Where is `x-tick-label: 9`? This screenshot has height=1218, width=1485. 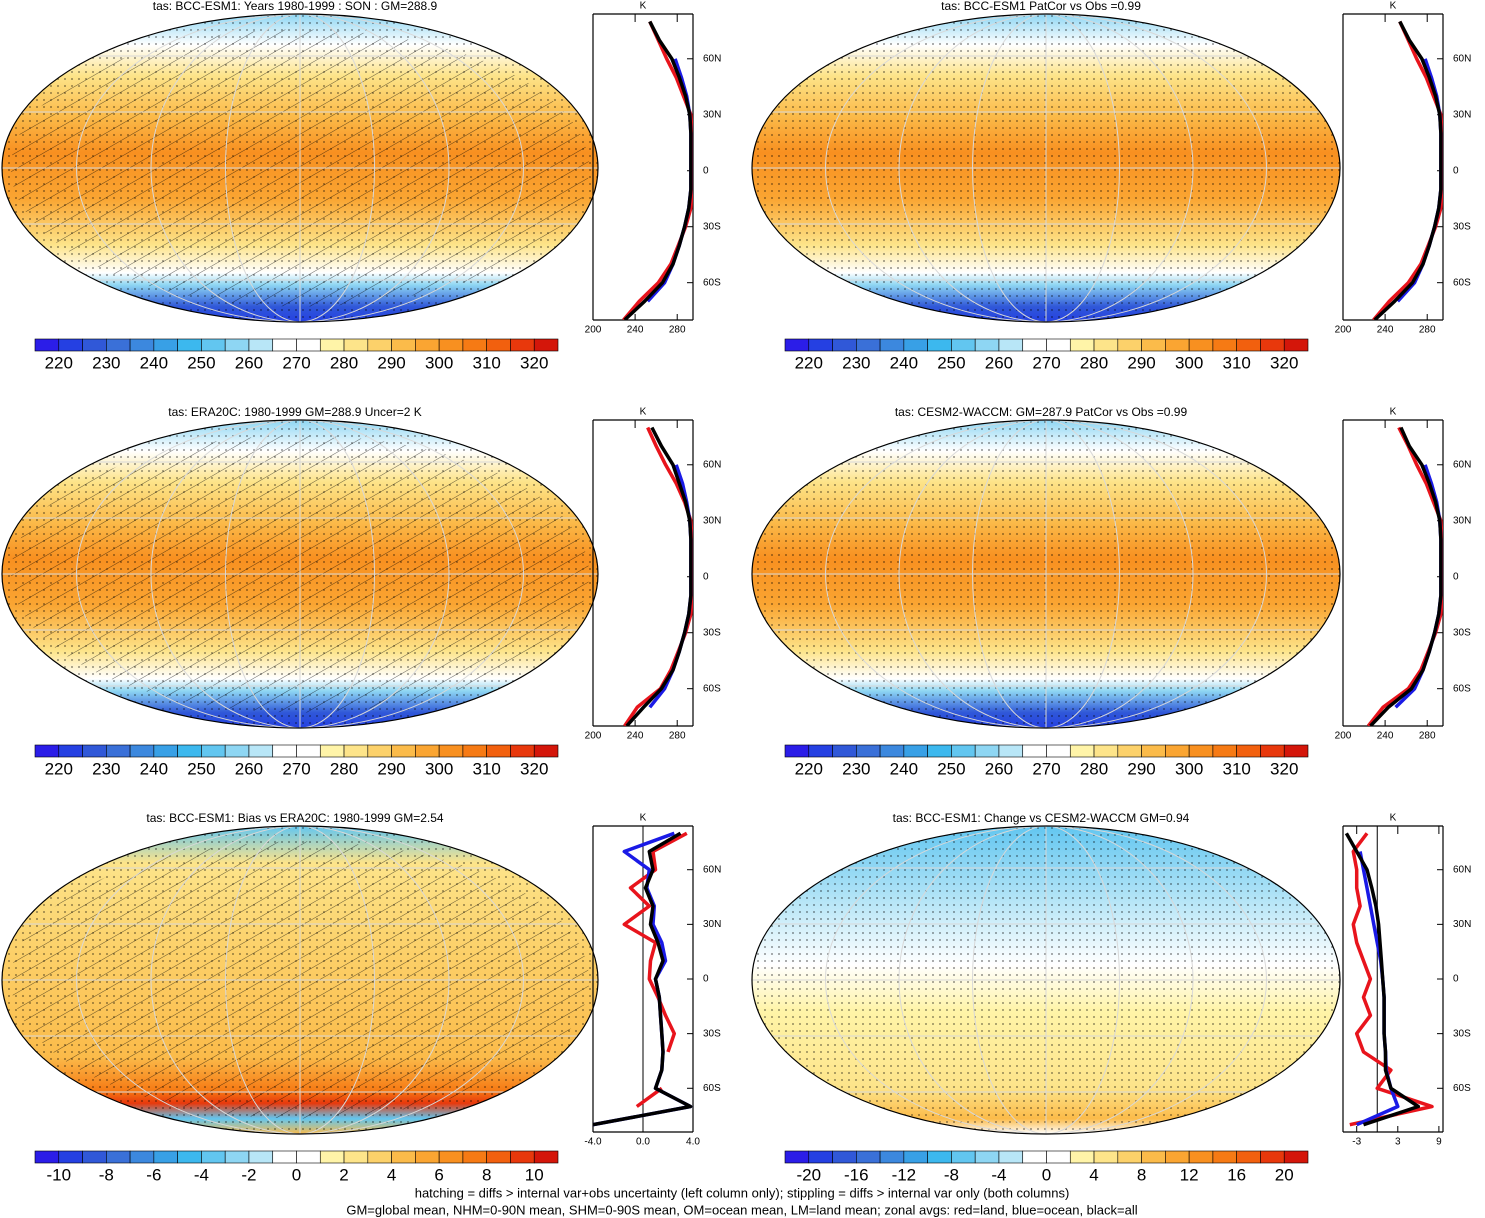
x-tick-label: 9 is located at coordinates (1439, 1142).